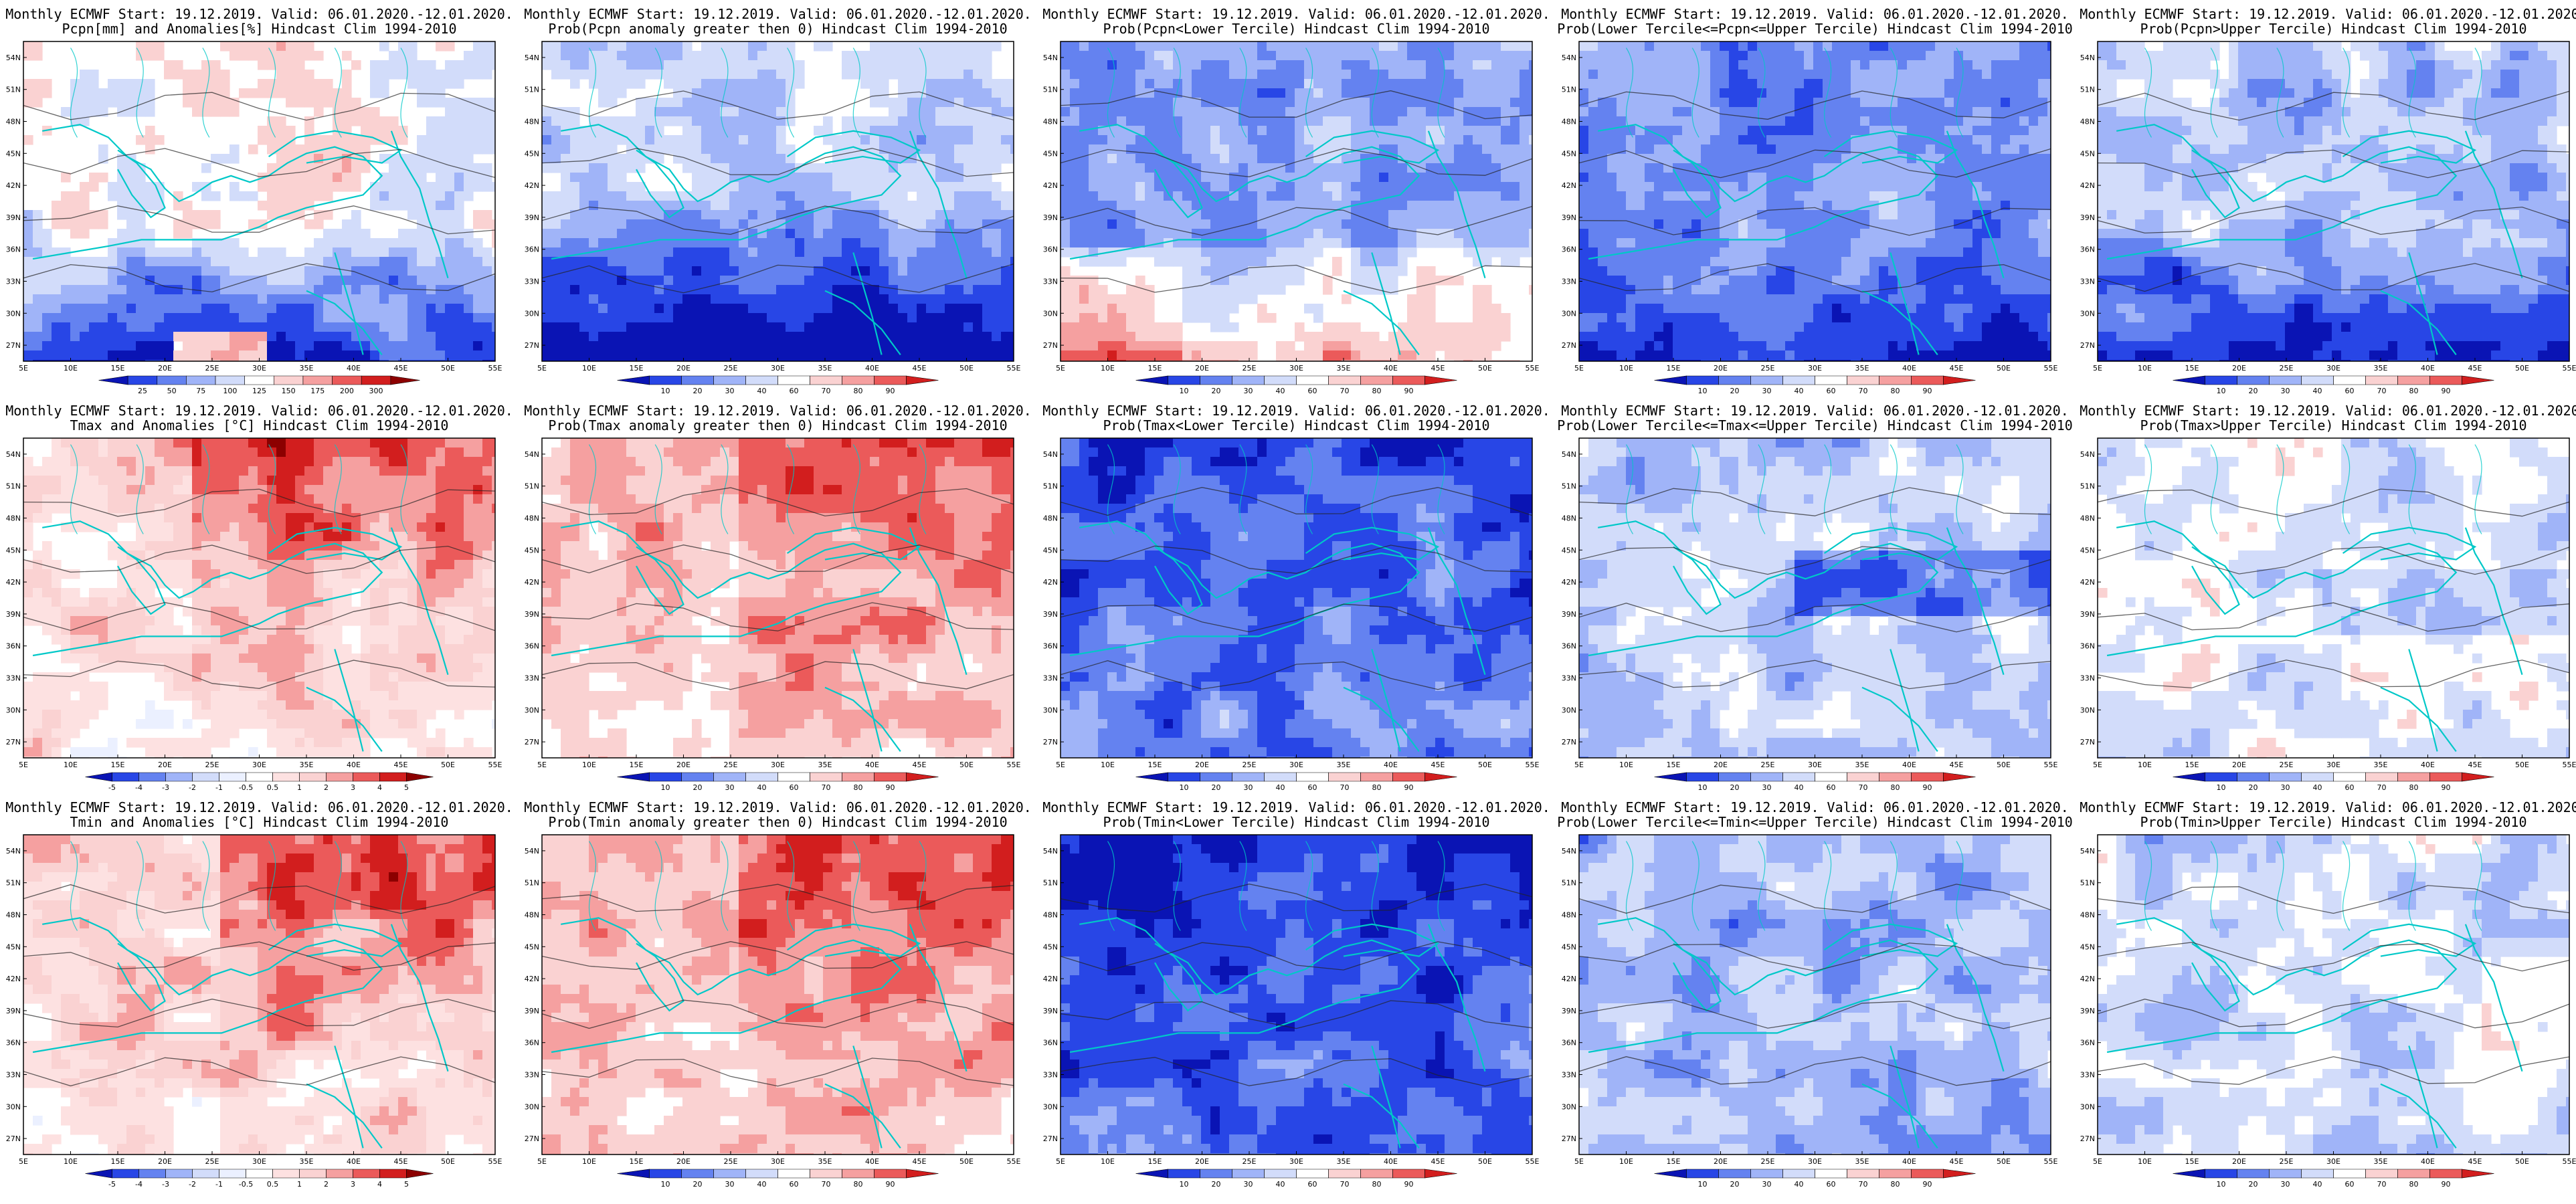 Image resolution: width=2576 pixels, height=1204 pixels. I want to click on lon-tick-label: 35E, so click(1862, 765).